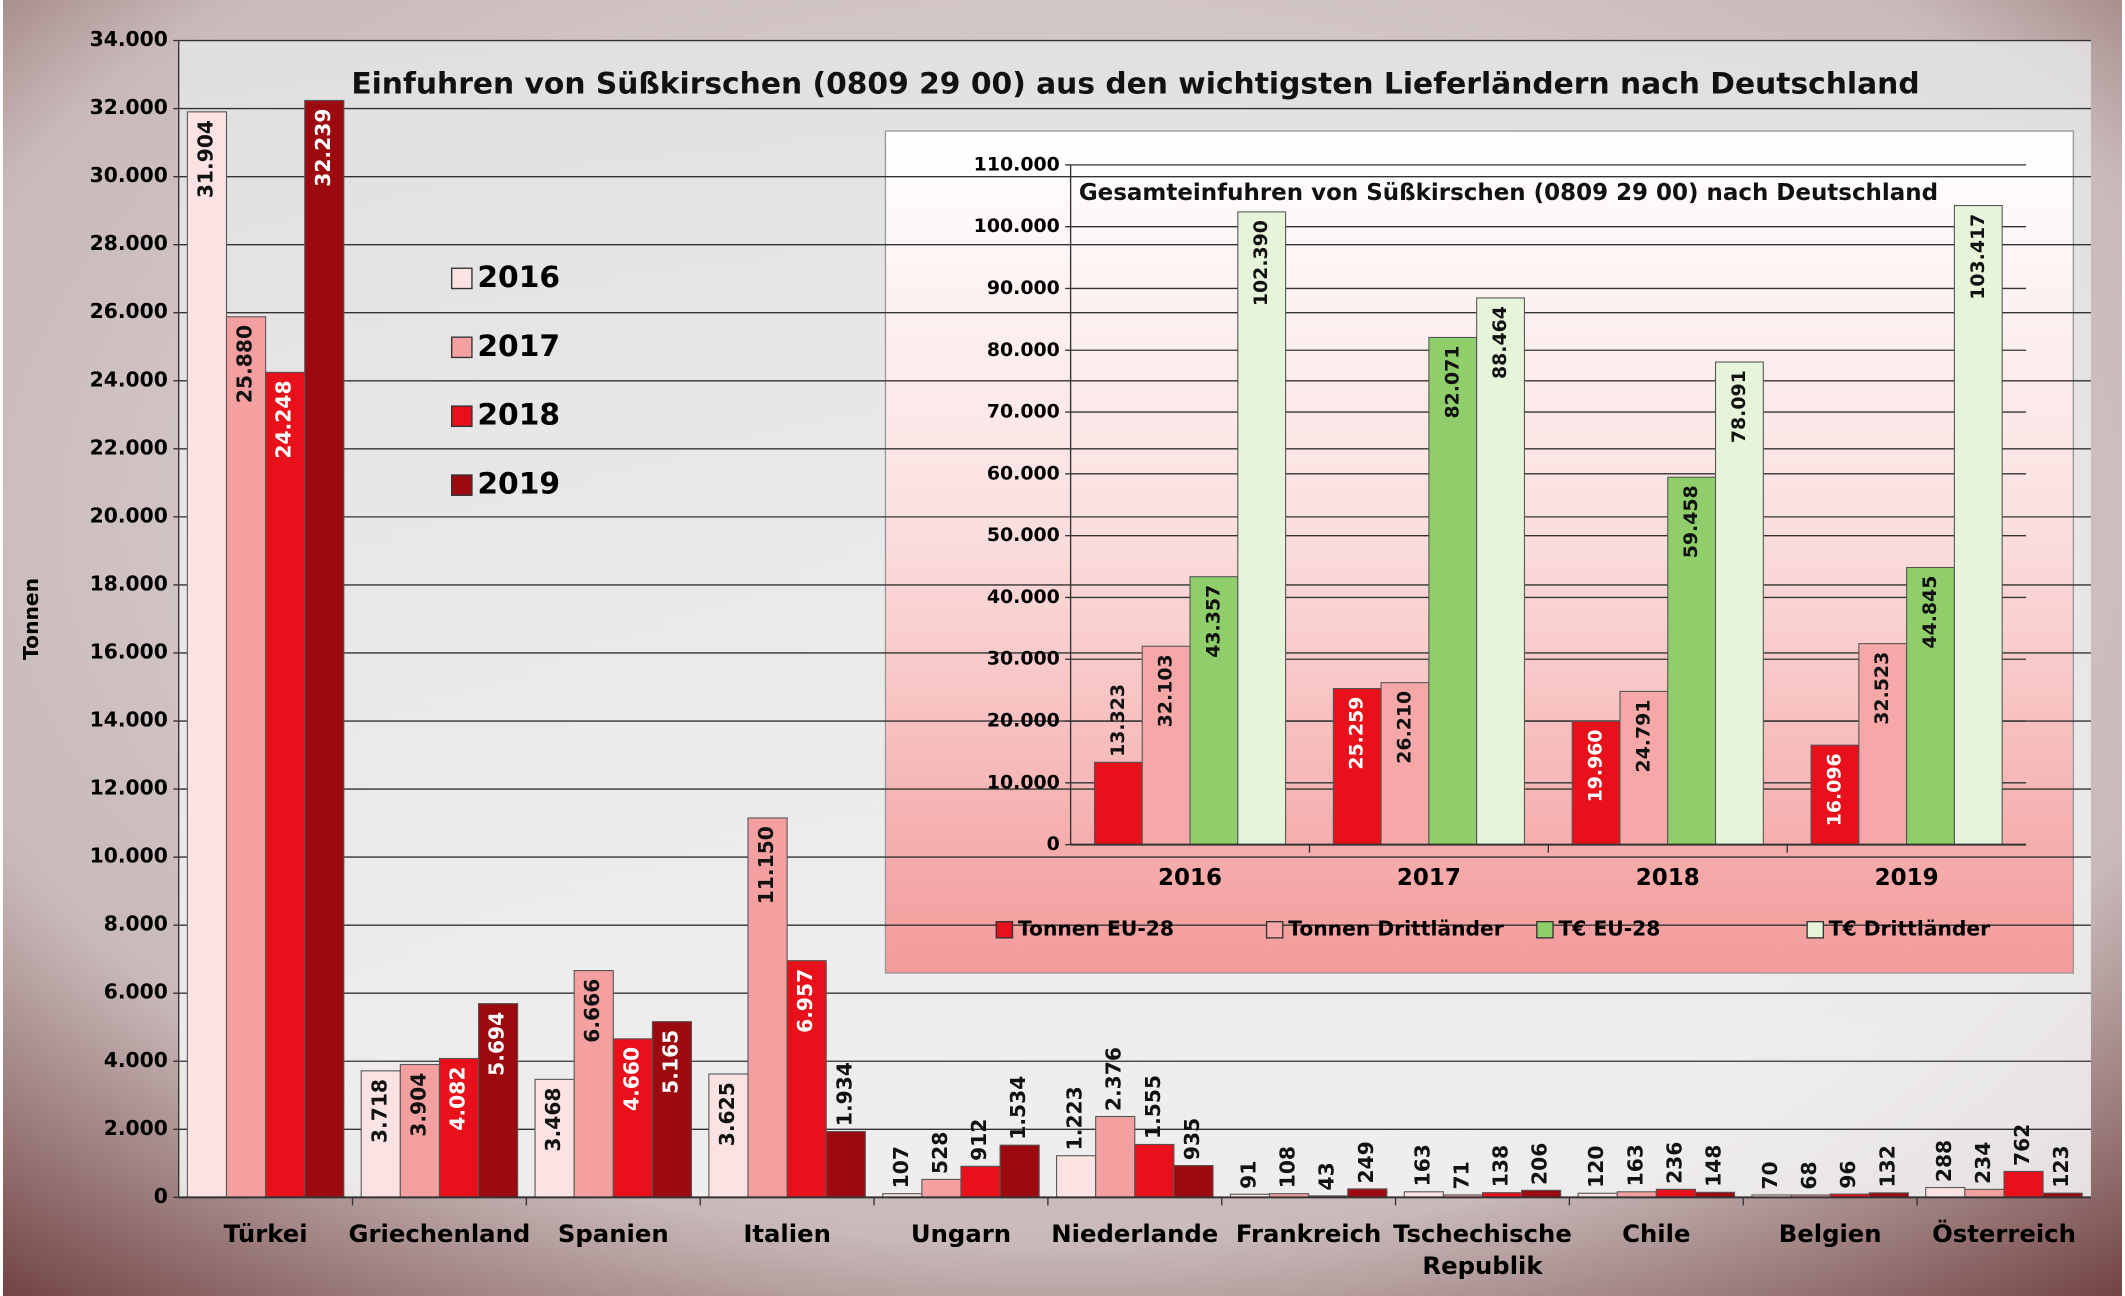  I want to click on data-label: 70, so click(1770, 1175).